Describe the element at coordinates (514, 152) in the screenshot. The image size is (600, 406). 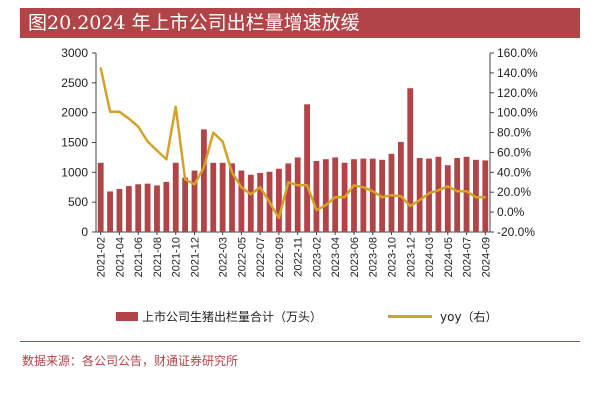
I see `right-tick-label: 60.0%` at that location.